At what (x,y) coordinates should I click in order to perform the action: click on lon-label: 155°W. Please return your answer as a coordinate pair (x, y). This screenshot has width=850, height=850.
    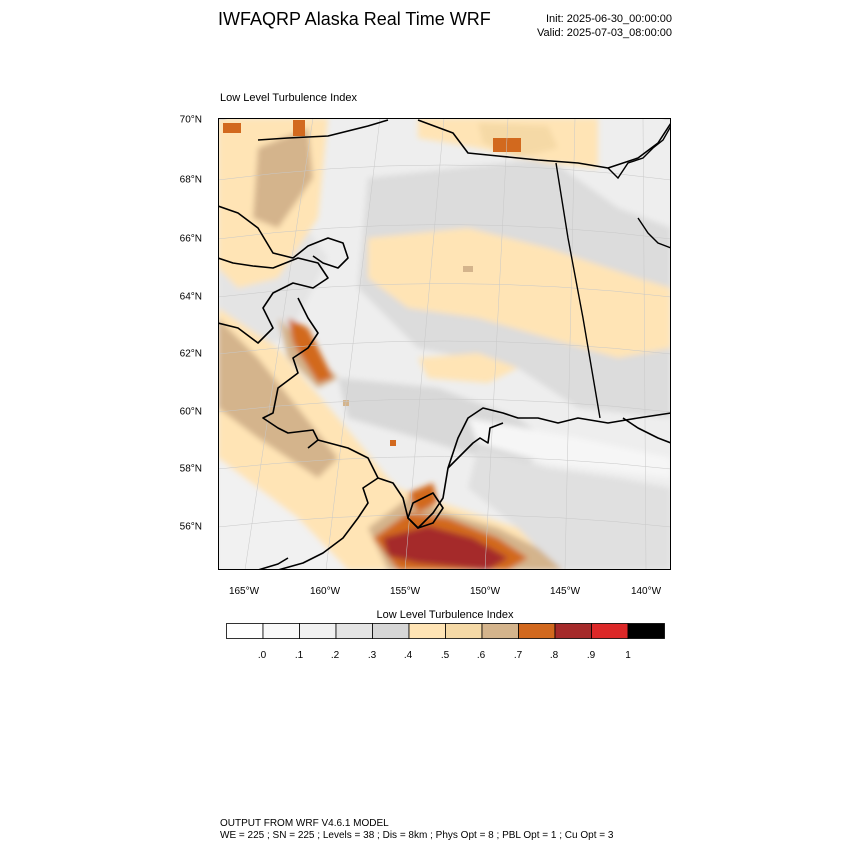
    Looking at the image, I should click on (405, 591).